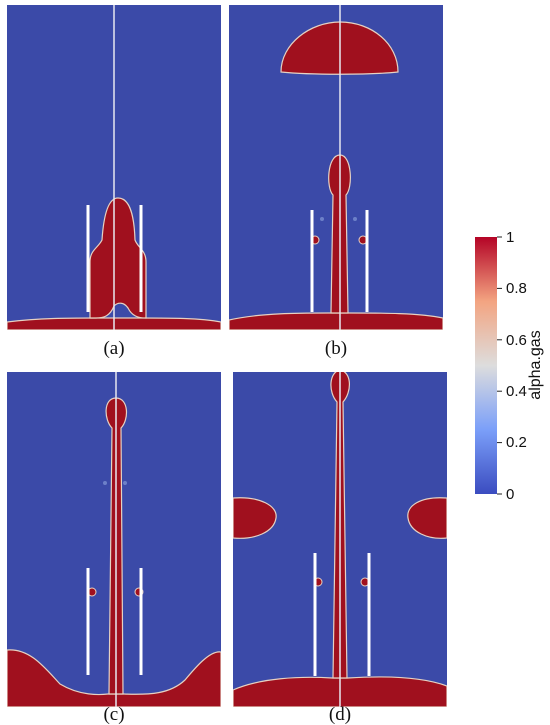 Image resolution: width=550 pixels, height=725 pixels. What do you see at coordinates (113, 714) in the screenshot?
I see `panel-c-caption: (c)` at bounding box center [113, 714].